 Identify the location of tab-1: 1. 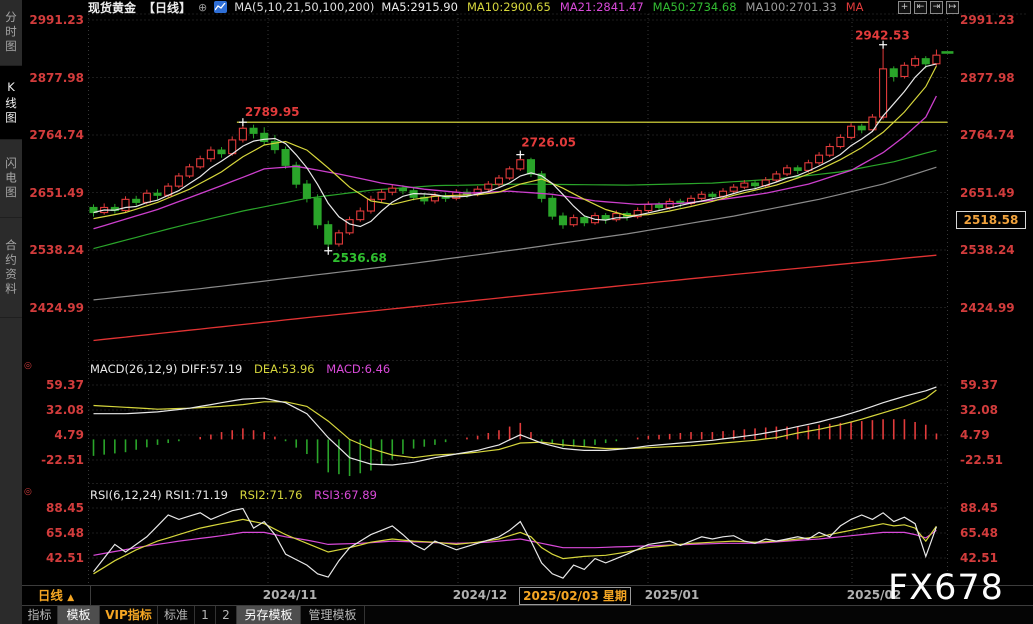
(205, 615).